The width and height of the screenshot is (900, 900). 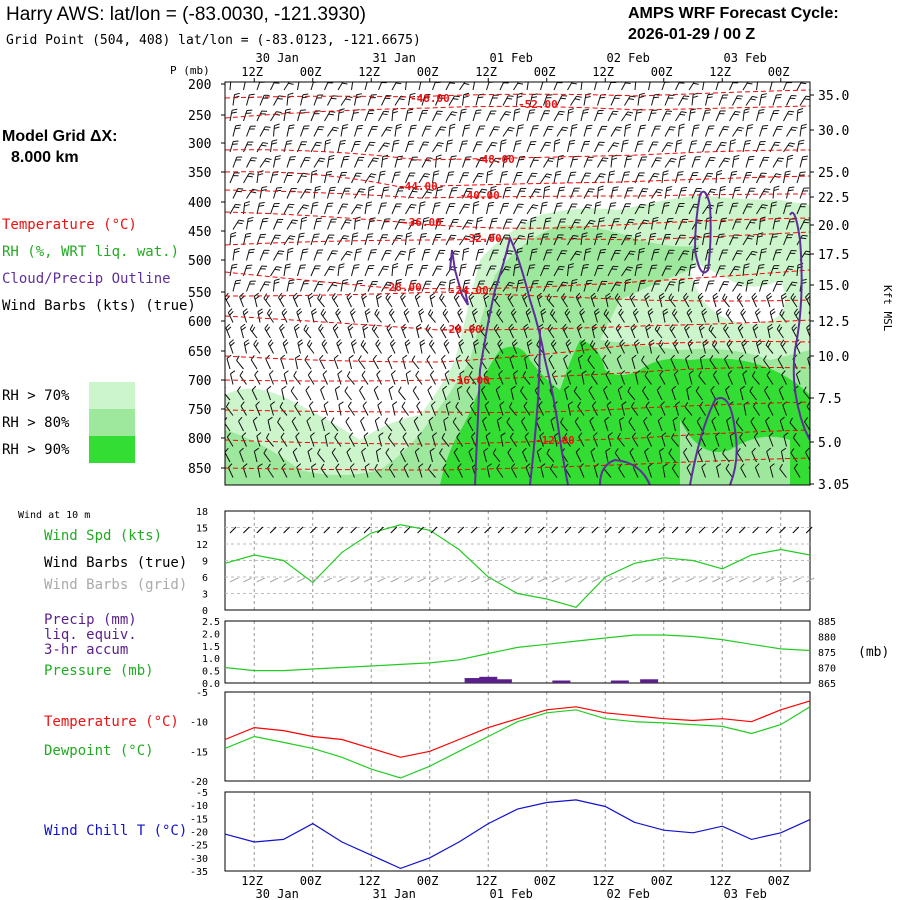 What do you see at coordinates (199, 116) in the screenshot?
I see `pressure-tick-label: 250` at bounding box center [199, 116].